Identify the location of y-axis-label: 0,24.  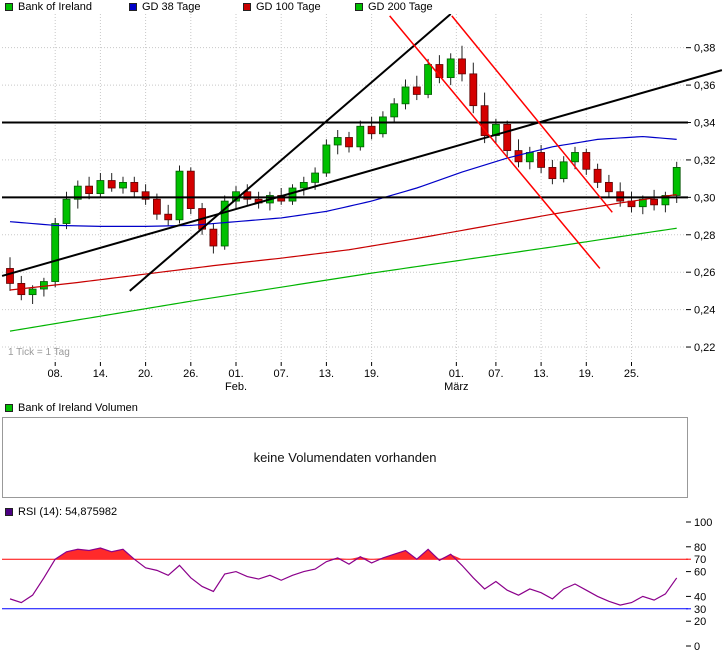
(704, 311).